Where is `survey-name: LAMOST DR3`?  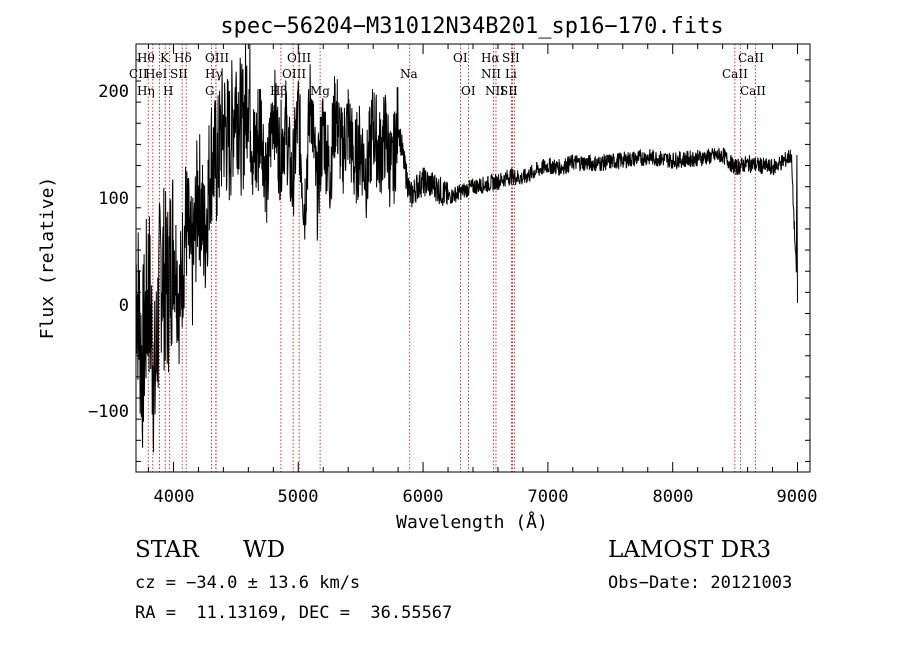
survey-name: LAMOST DR3 is located at coordinates (690, 550).